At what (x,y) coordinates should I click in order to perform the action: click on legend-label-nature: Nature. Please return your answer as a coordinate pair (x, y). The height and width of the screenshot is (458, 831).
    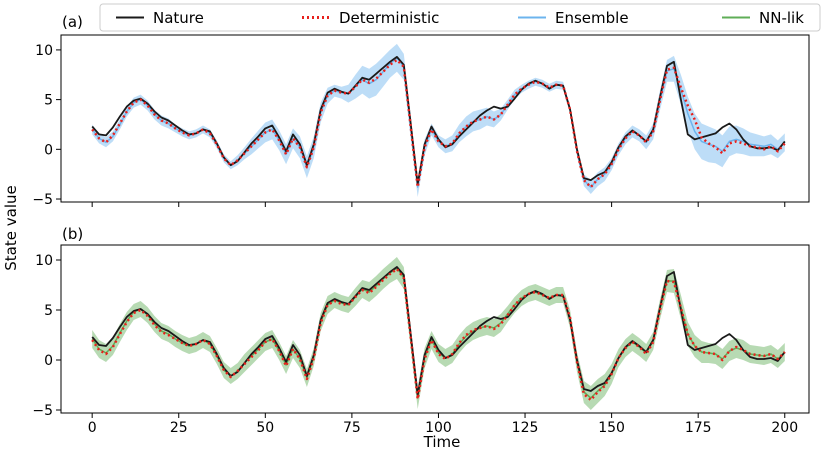
    Looking at the image, I should click on (178, 18).